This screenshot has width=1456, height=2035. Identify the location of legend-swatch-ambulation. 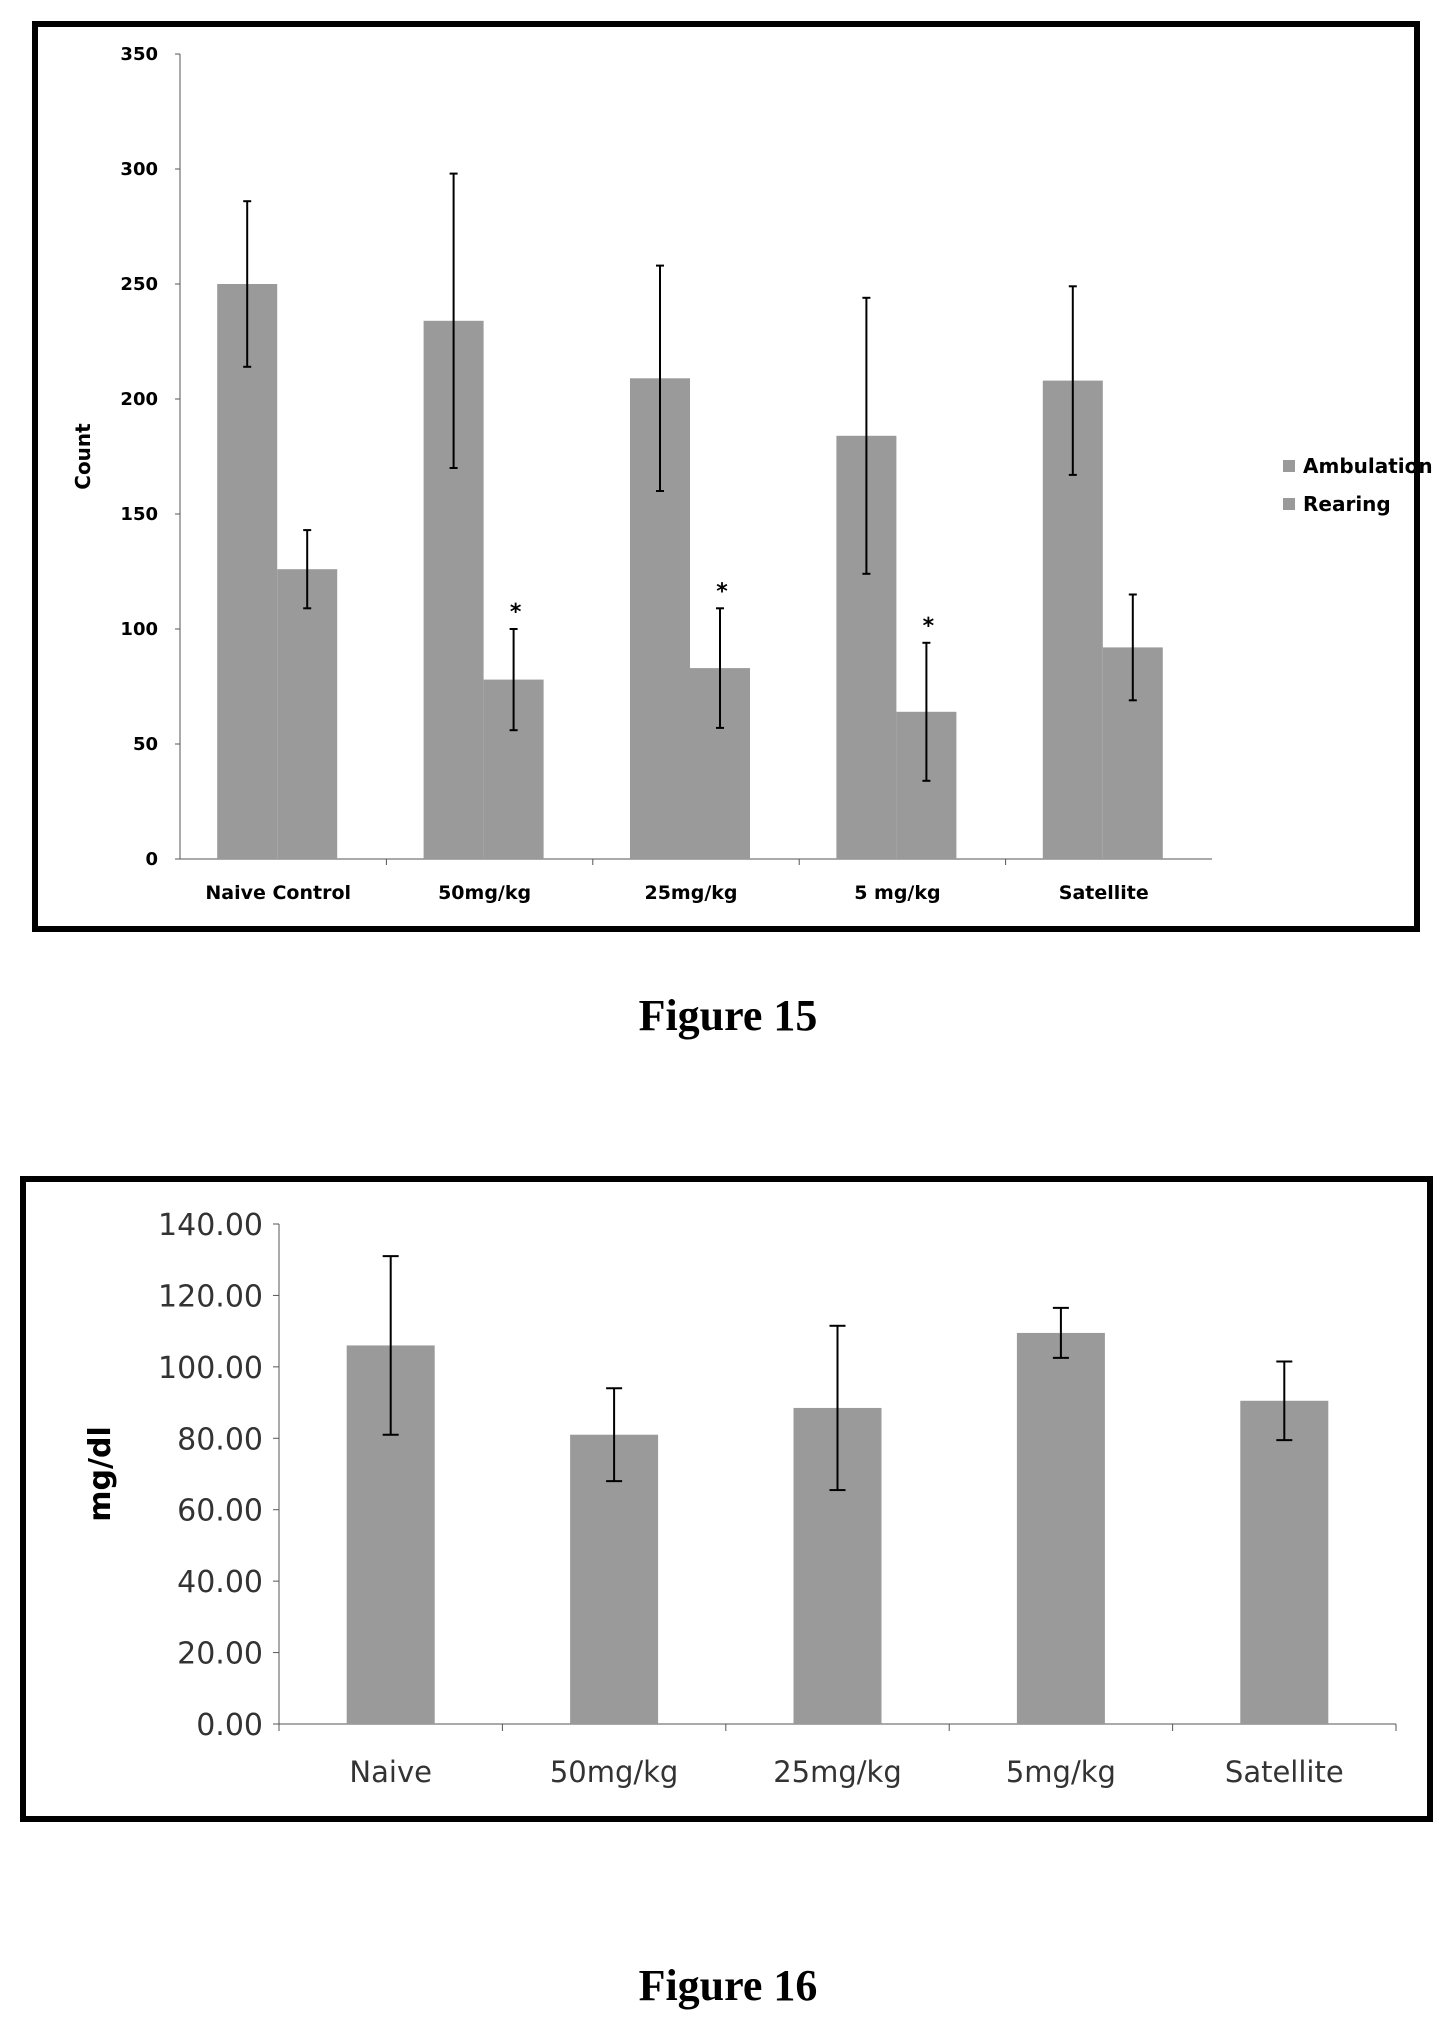
(1289, 466).